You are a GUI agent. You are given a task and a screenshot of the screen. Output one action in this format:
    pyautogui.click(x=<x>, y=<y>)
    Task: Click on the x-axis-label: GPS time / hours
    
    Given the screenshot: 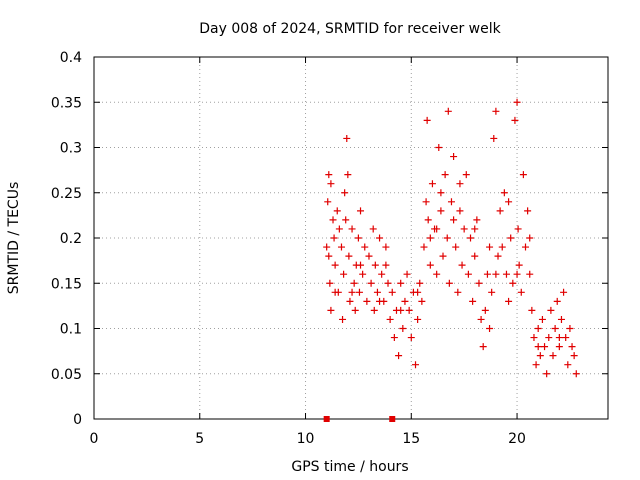 What is the action you would take?
    pyautogui.click(x=349, y=467)
    